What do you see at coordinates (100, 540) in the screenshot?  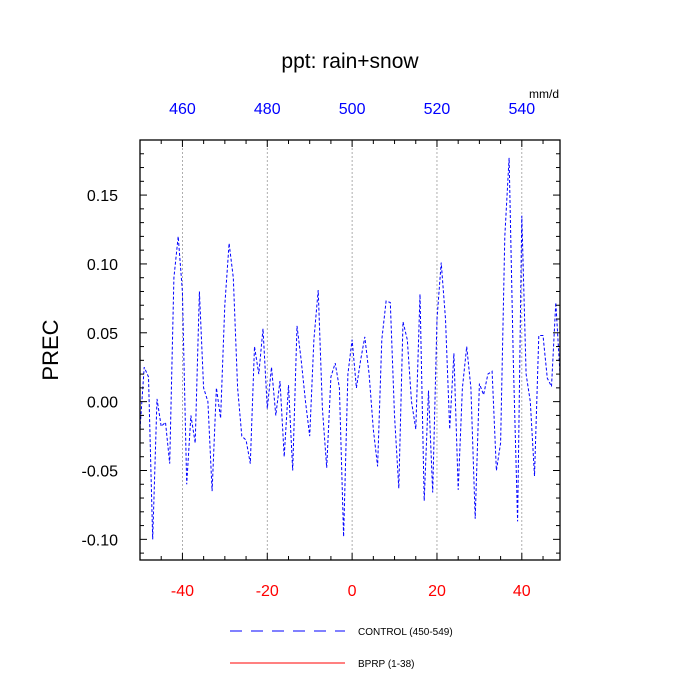 I see `y-tick-label: -0.10` at bounding box center [100, 540].